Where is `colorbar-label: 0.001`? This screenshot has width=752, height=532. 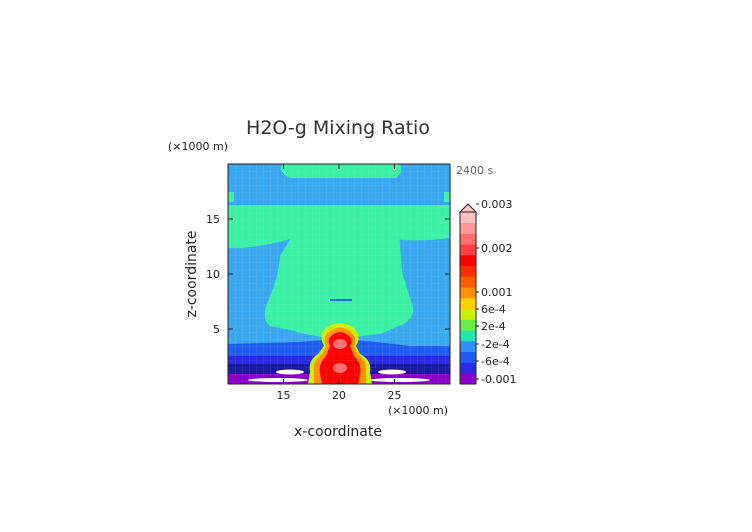
colorbar-label: 0.001 is located at coordinates (497, 292).